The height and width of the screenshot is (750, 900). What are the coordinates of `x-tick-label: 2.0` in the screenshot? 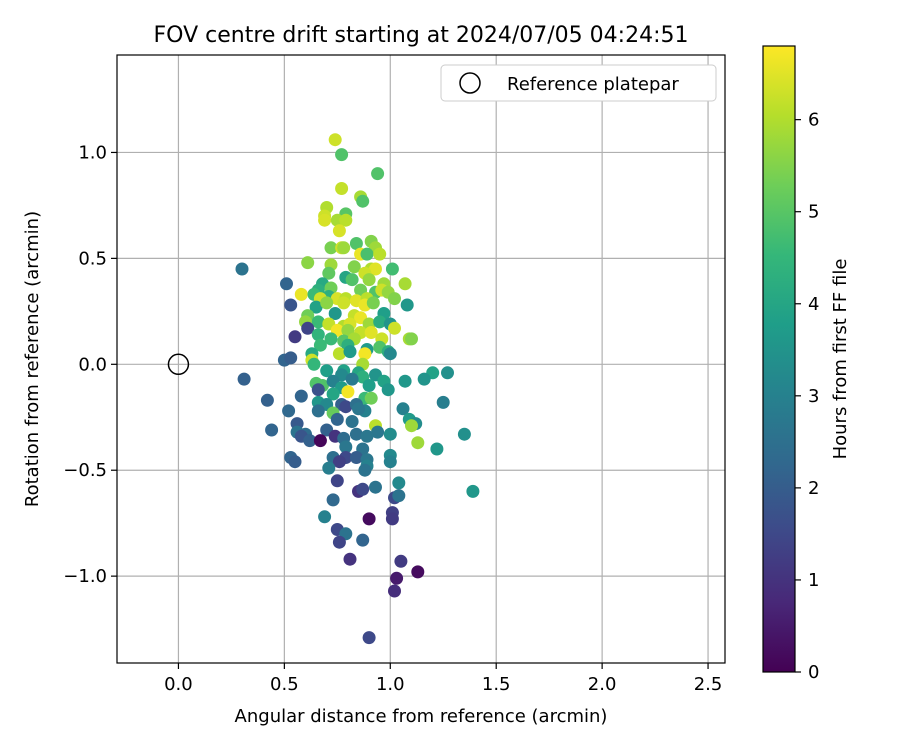 It's located at (602, 684).